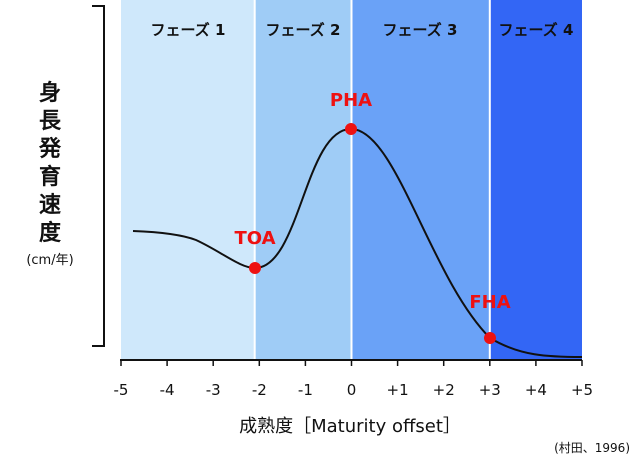  What do you see at coordinates (188, 30) in the screenshot?
I see `phase-label-1: フェーズ 1` at bounding box center [188, 30].